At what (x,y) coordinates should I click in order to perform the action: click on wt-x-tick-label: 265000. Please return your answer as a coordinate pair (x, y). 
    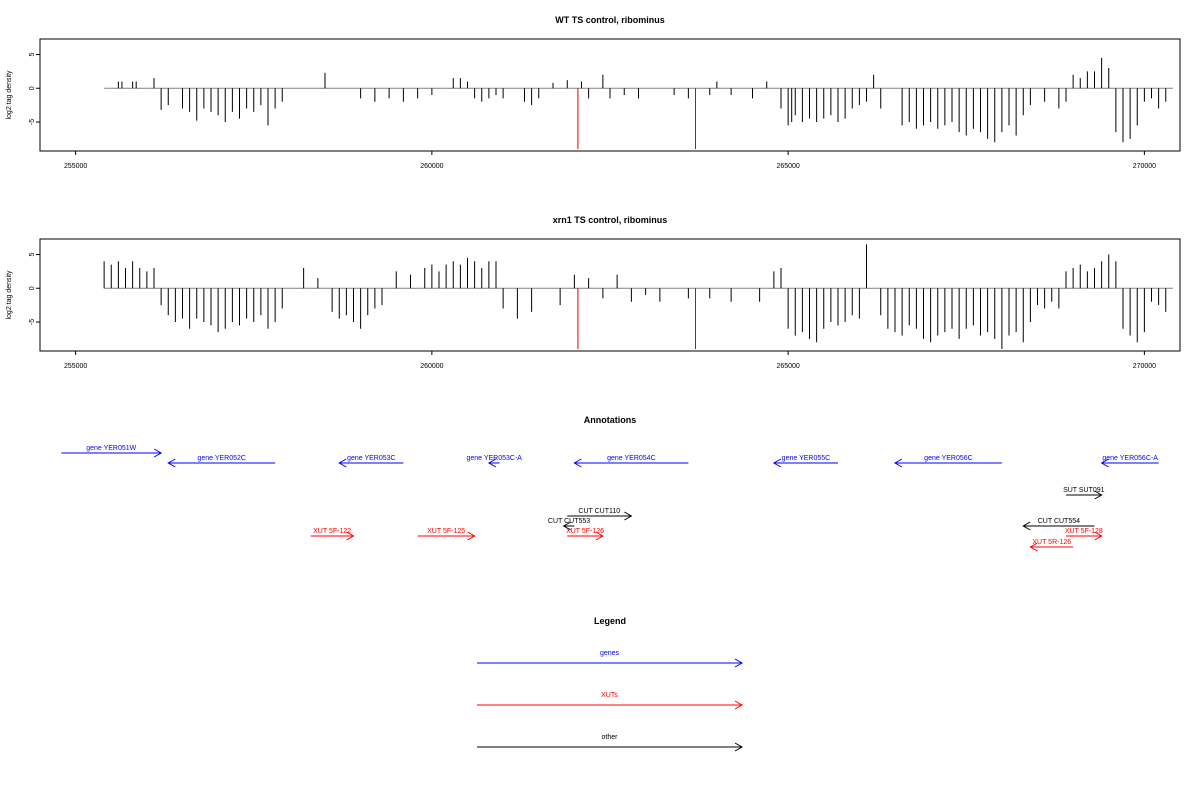
    Looking at the image, I should click on (787, 166).